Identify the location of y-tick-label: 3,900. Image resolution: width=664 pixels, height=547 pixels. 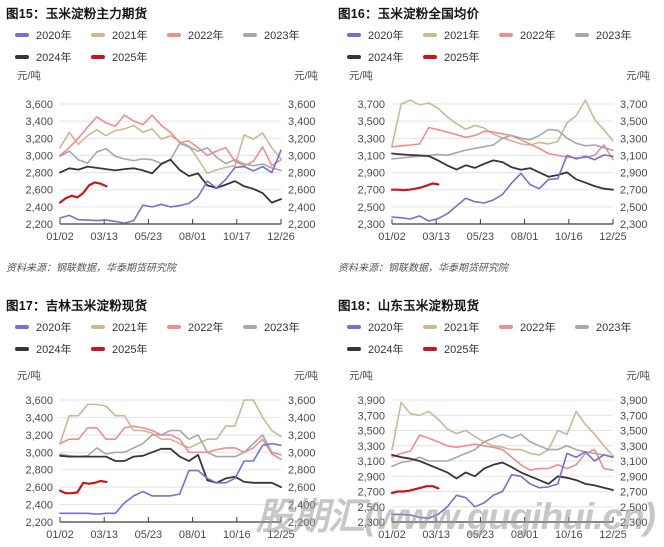
(371, 401).